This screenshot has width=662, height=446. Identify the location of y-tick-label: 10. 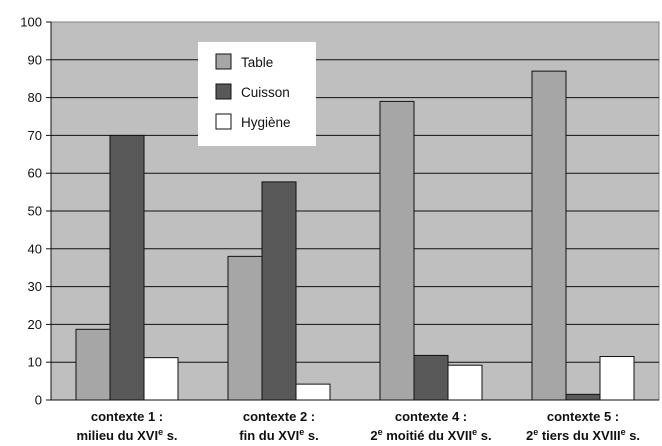
(35, 362).